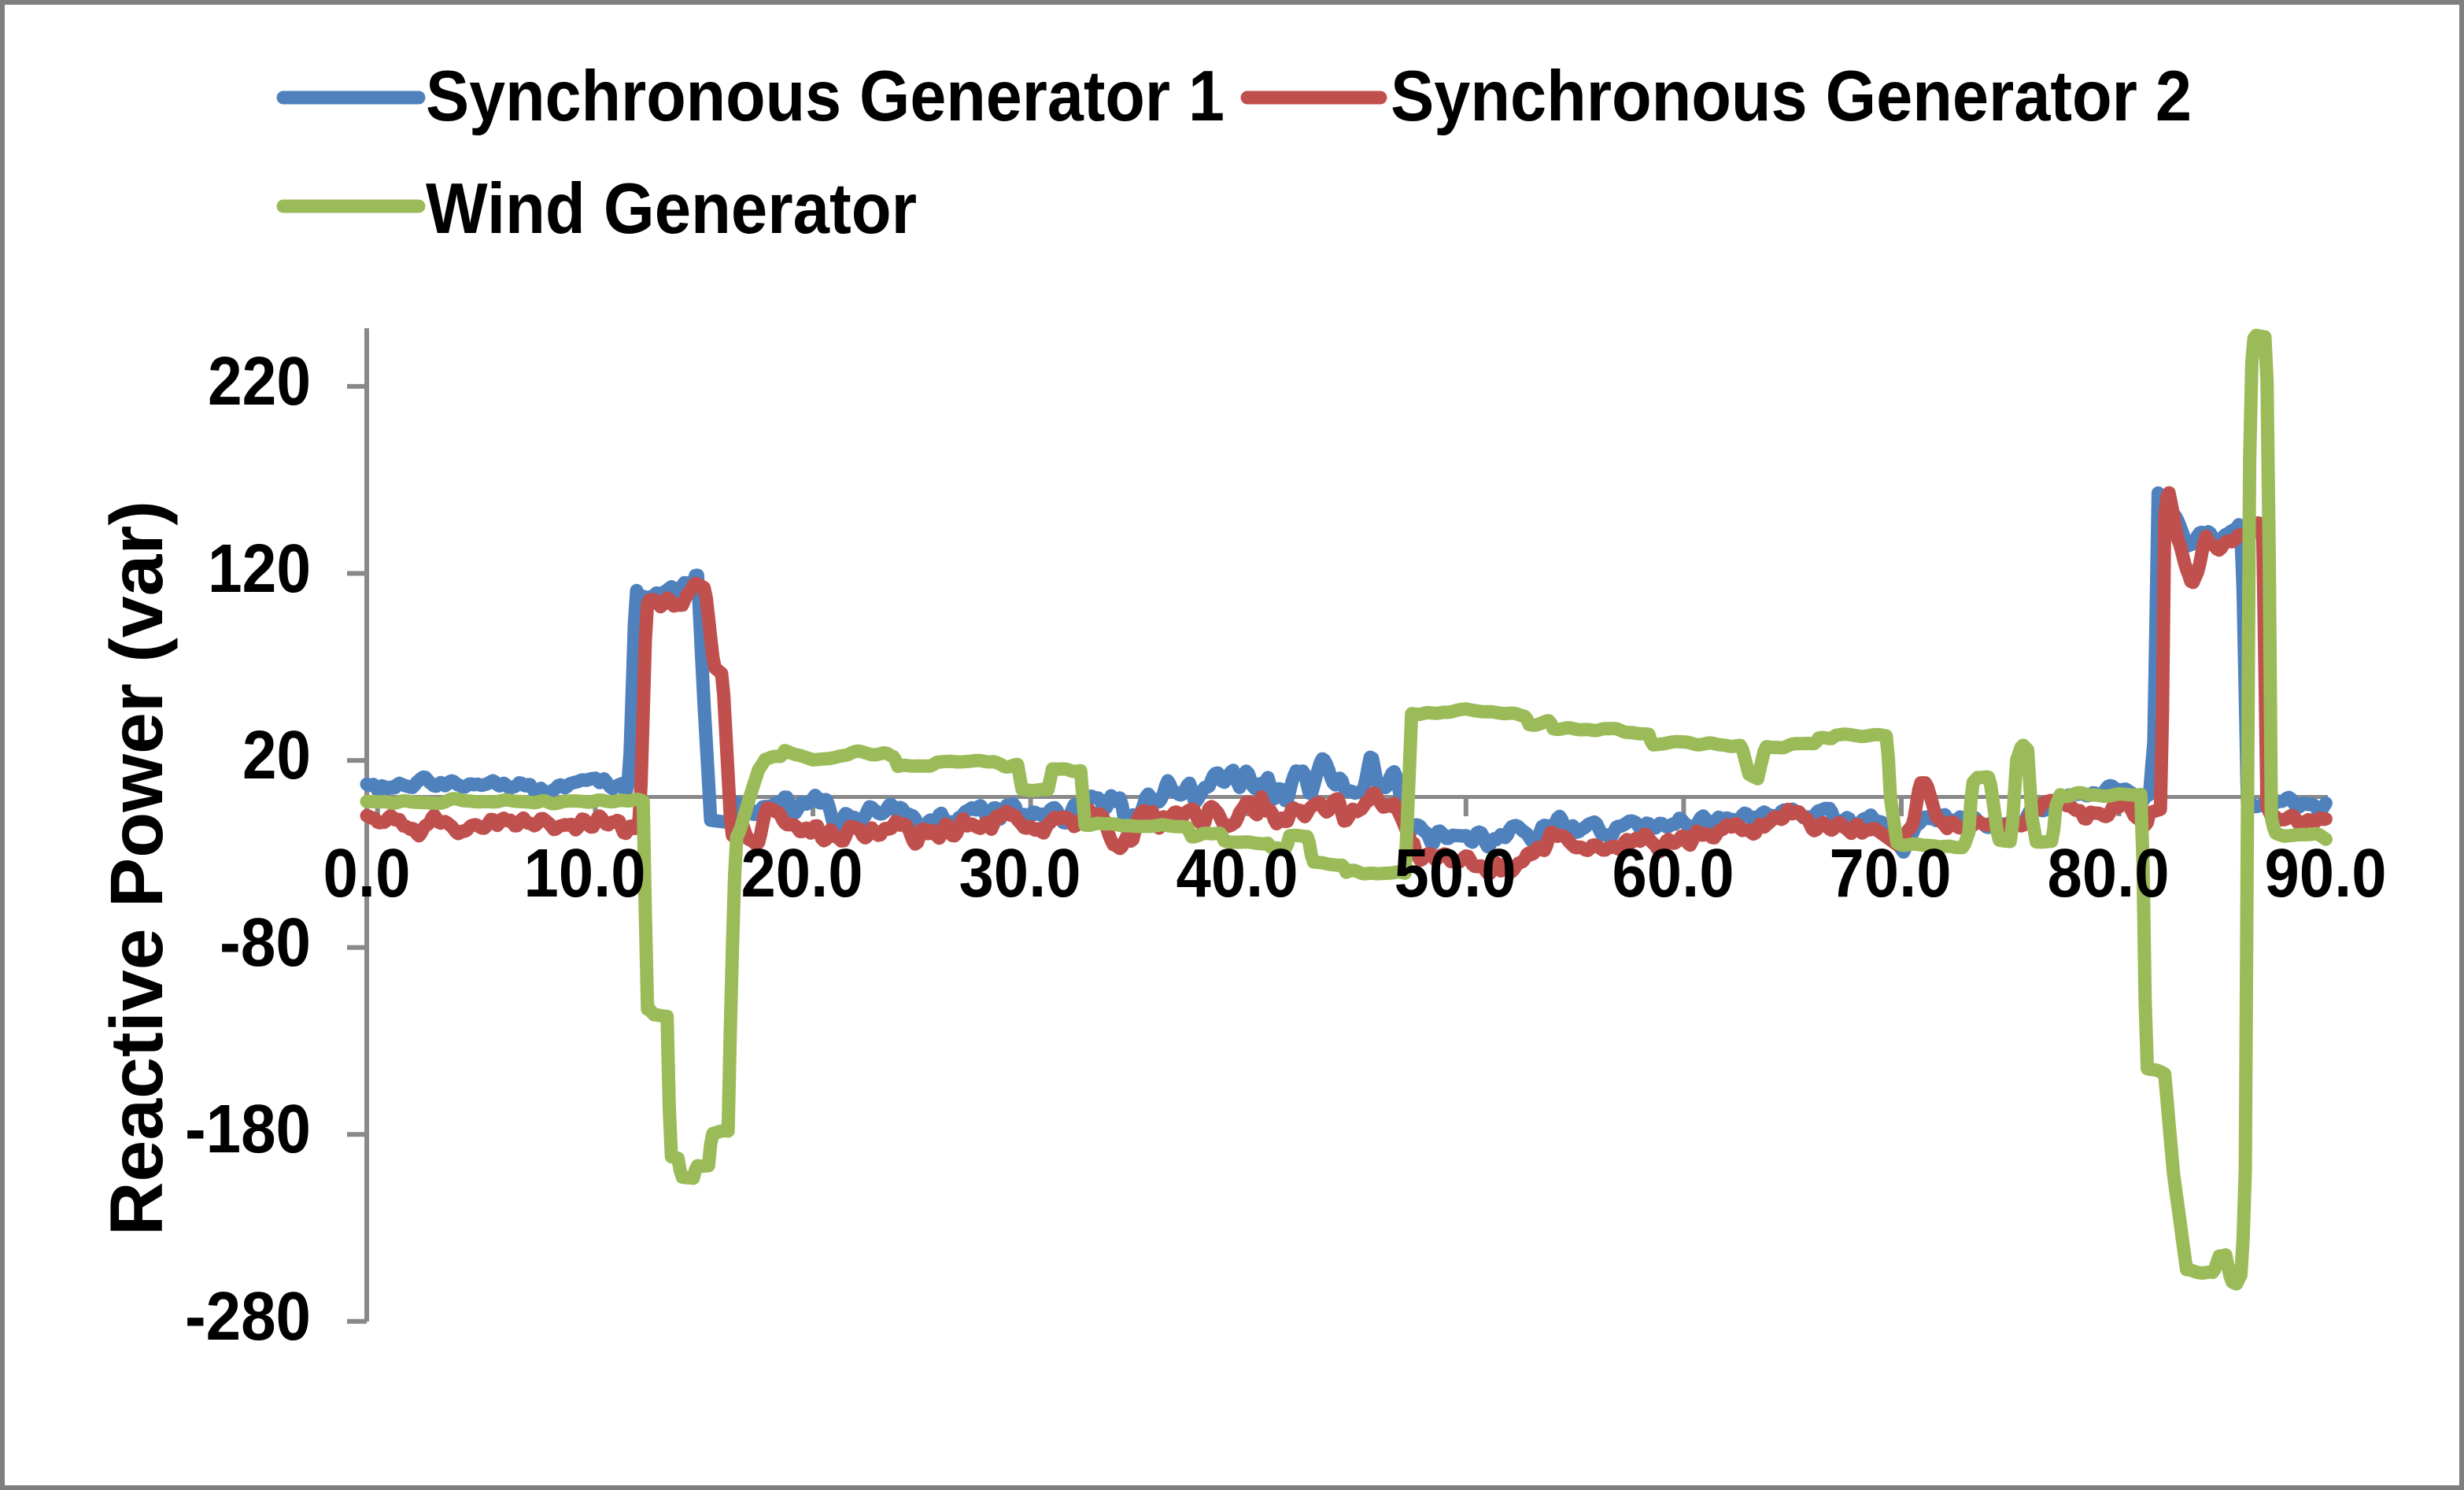 This screenshot has width=2464, height=1490. Describe the element at coordinates (585, 873) in the screenshot. I see `svg-text: 10.0` at that location.